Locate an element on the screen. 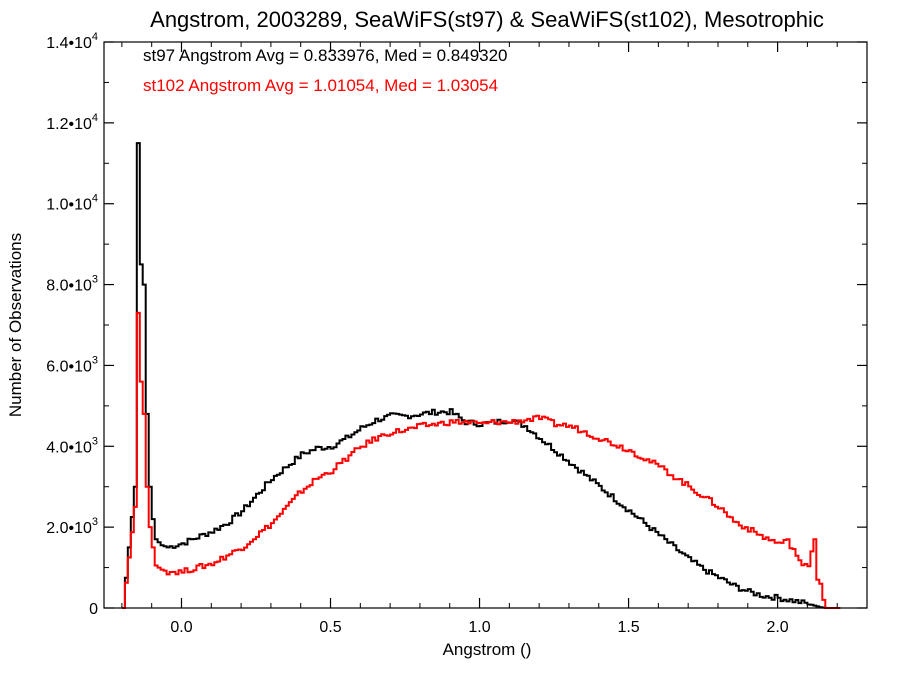 This screenshot has width=900, height=675. y-tick-label: 1.4•104 is located at coordinates (72, 41).